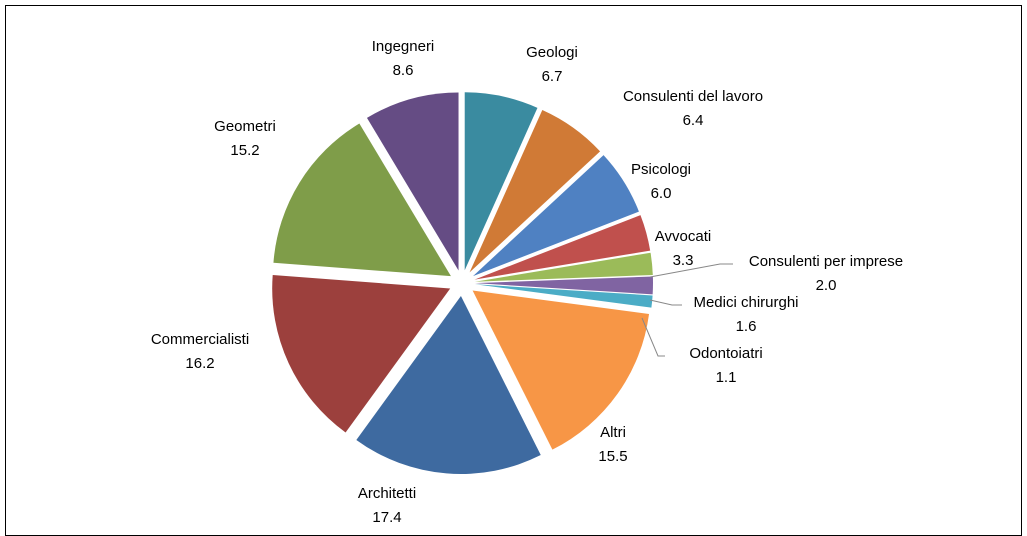 The width and height of the screenshot is (1027, 536). I want to click on slice-value: 3.3, so click(683, 260).